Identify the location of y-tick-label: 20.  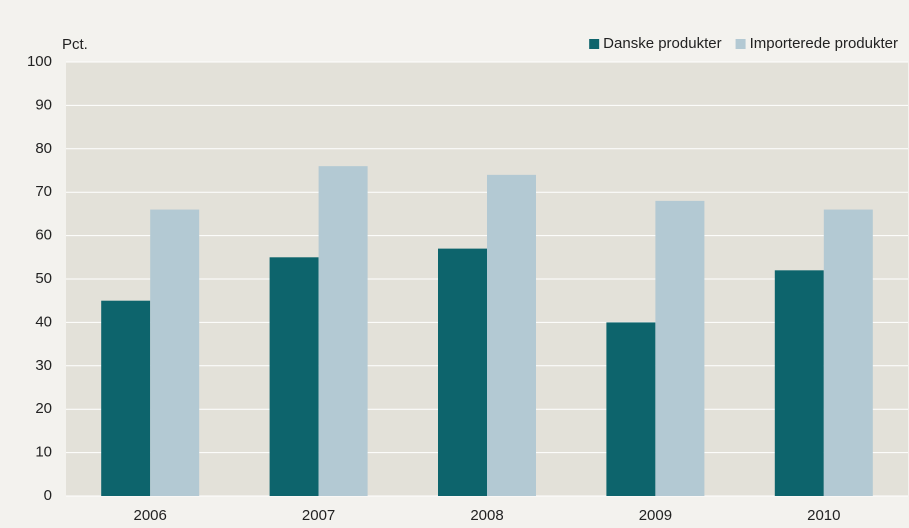
(43, 408).